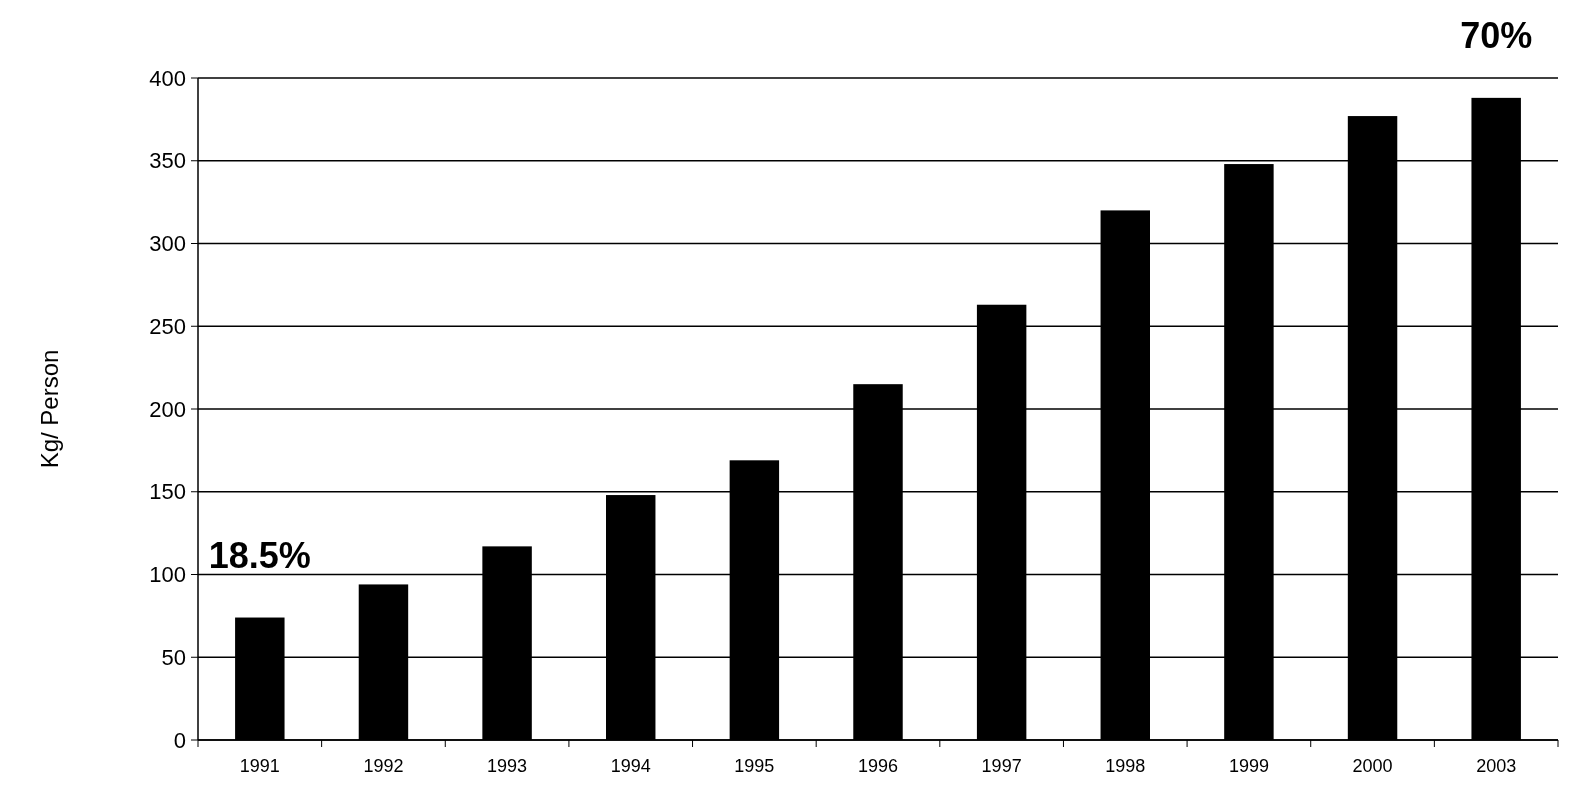 The image size is (1578, 792). I want to click on y-tick-label: 350, so click(167, 161).